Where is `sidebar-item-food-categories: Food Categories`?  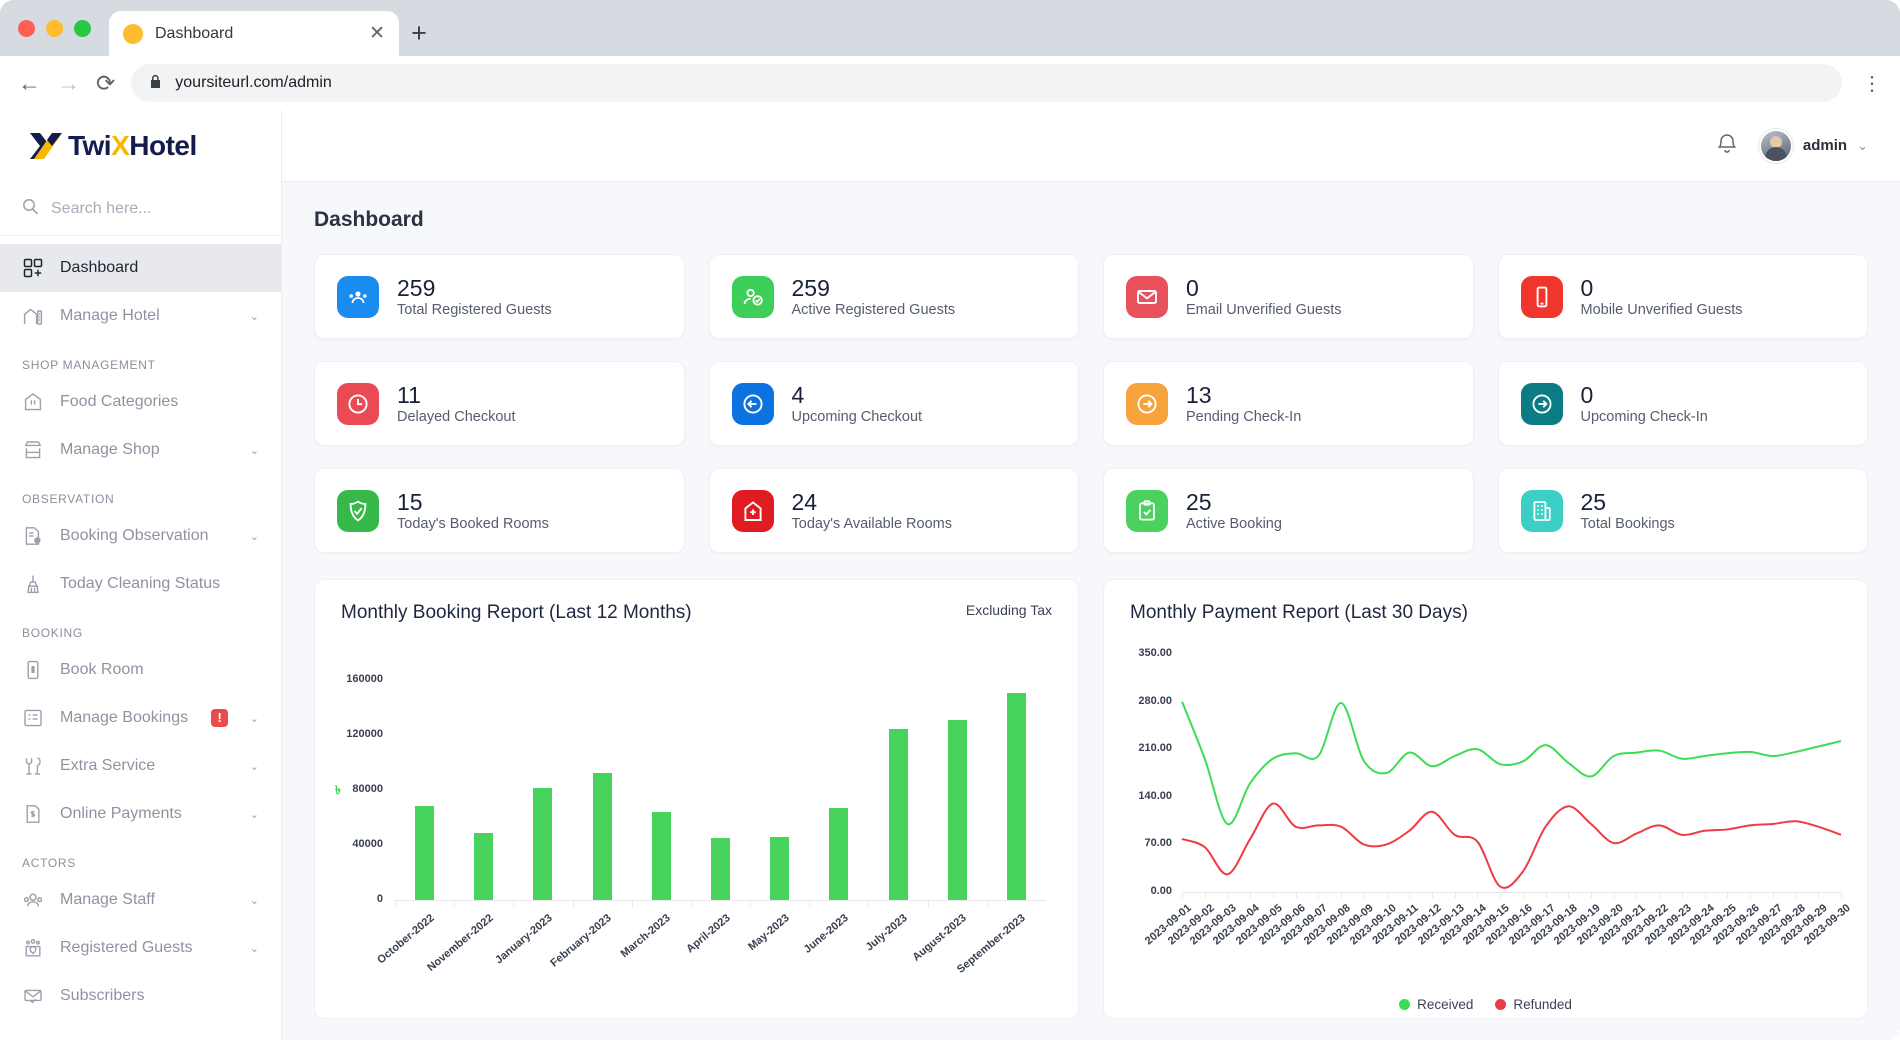
sidebar-item-food-categories: Food Categories is located at coordinates (140, 402).